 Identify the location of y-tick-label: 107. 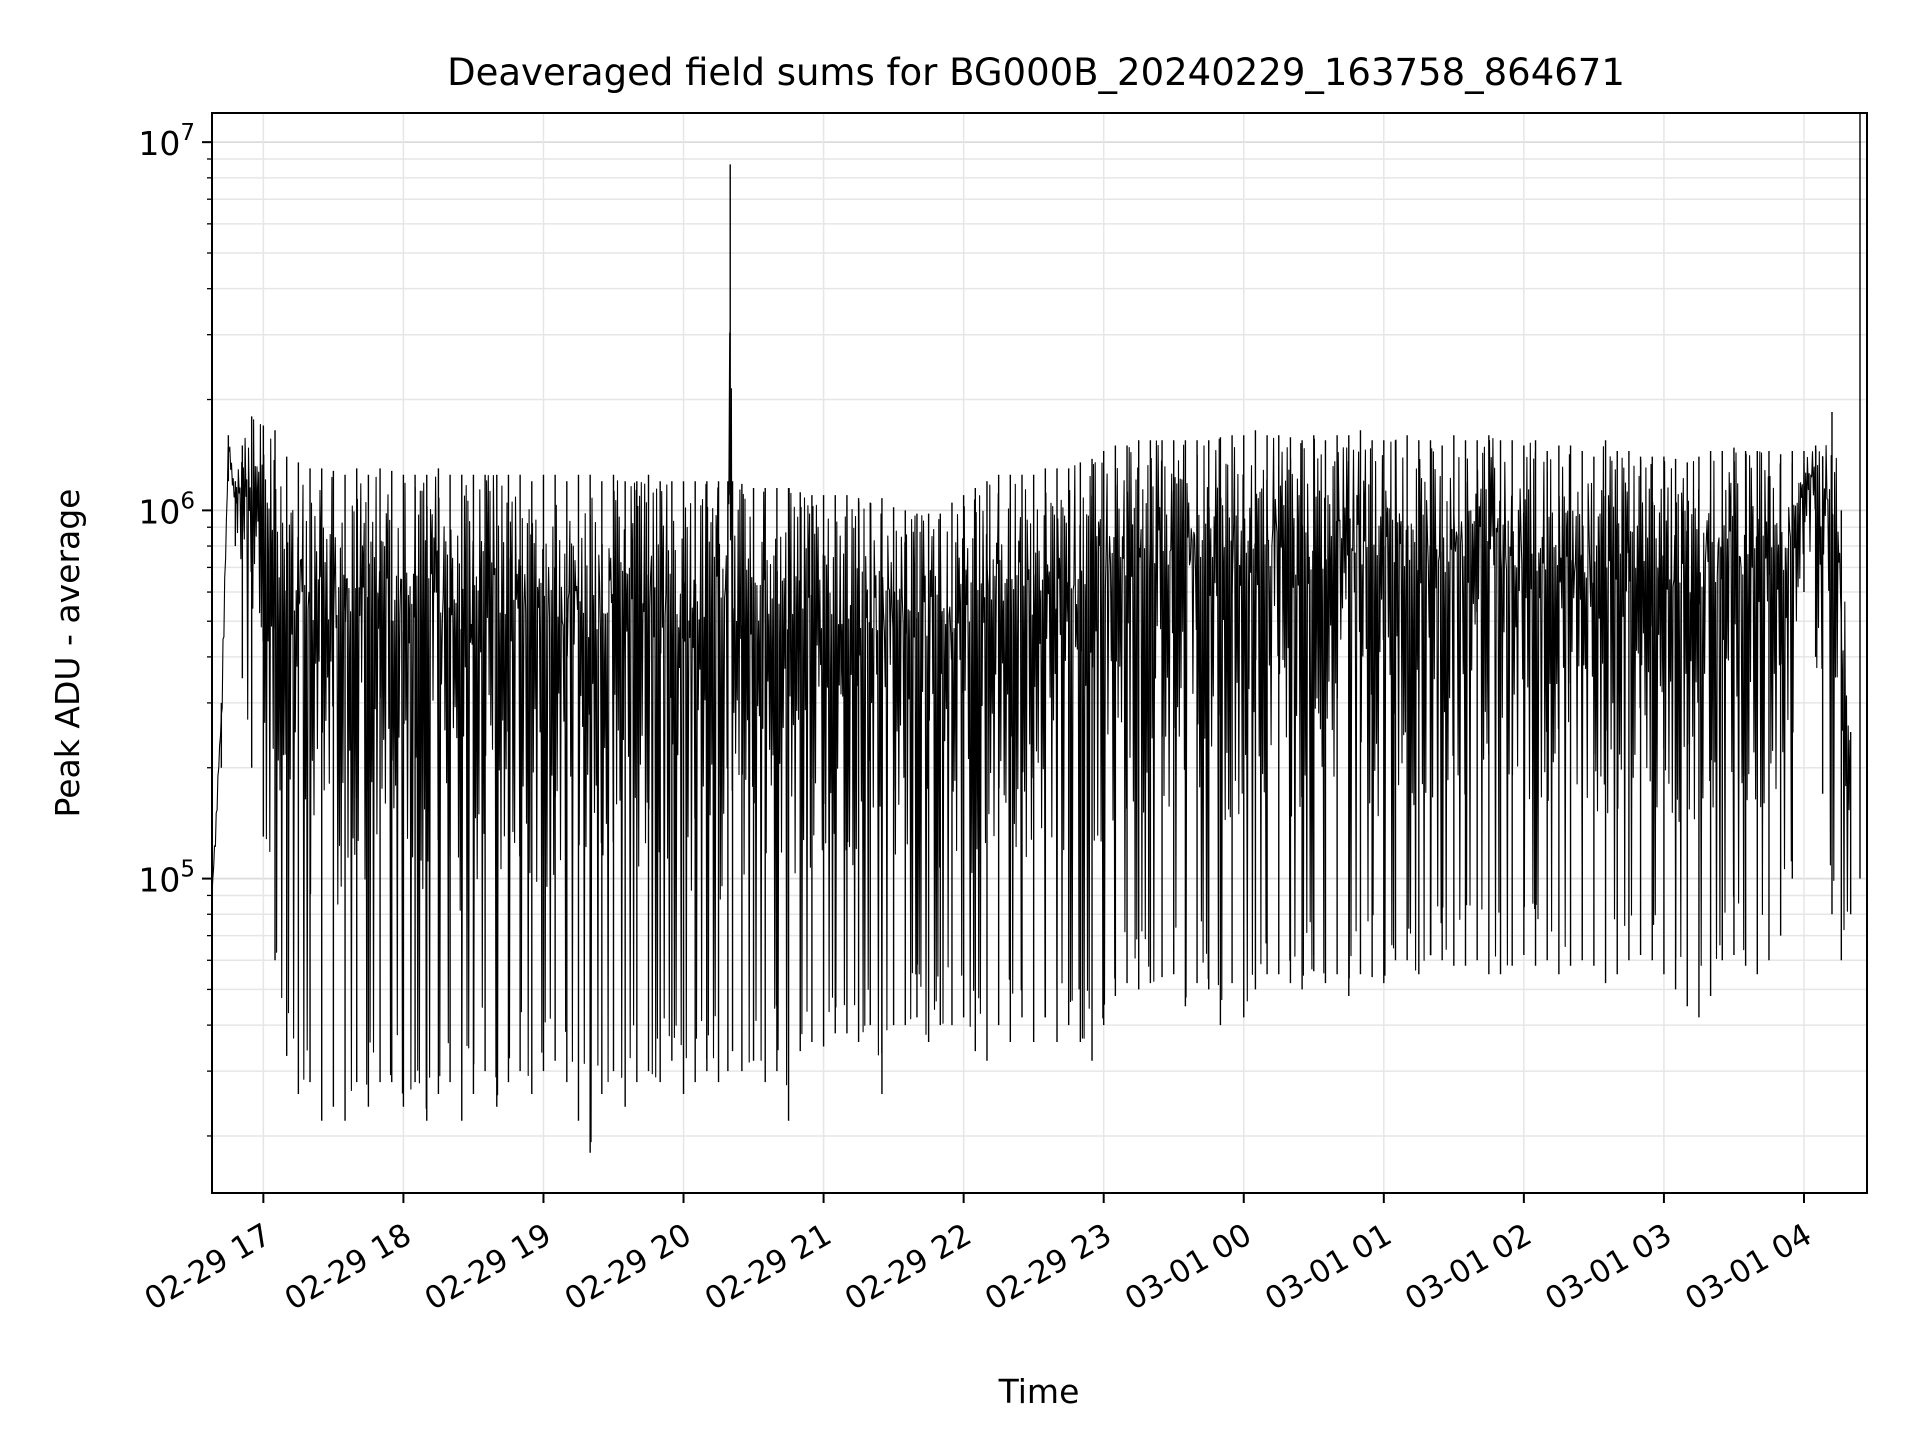
(166, 141).